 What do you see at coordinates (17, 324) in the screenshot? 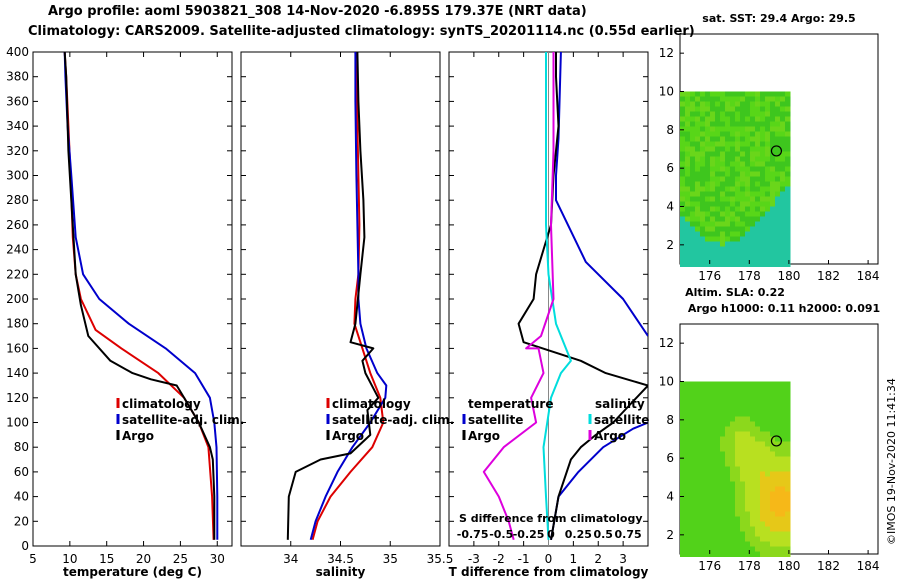
I see `y-tick-label: 180` at bounding box center [17, 324].